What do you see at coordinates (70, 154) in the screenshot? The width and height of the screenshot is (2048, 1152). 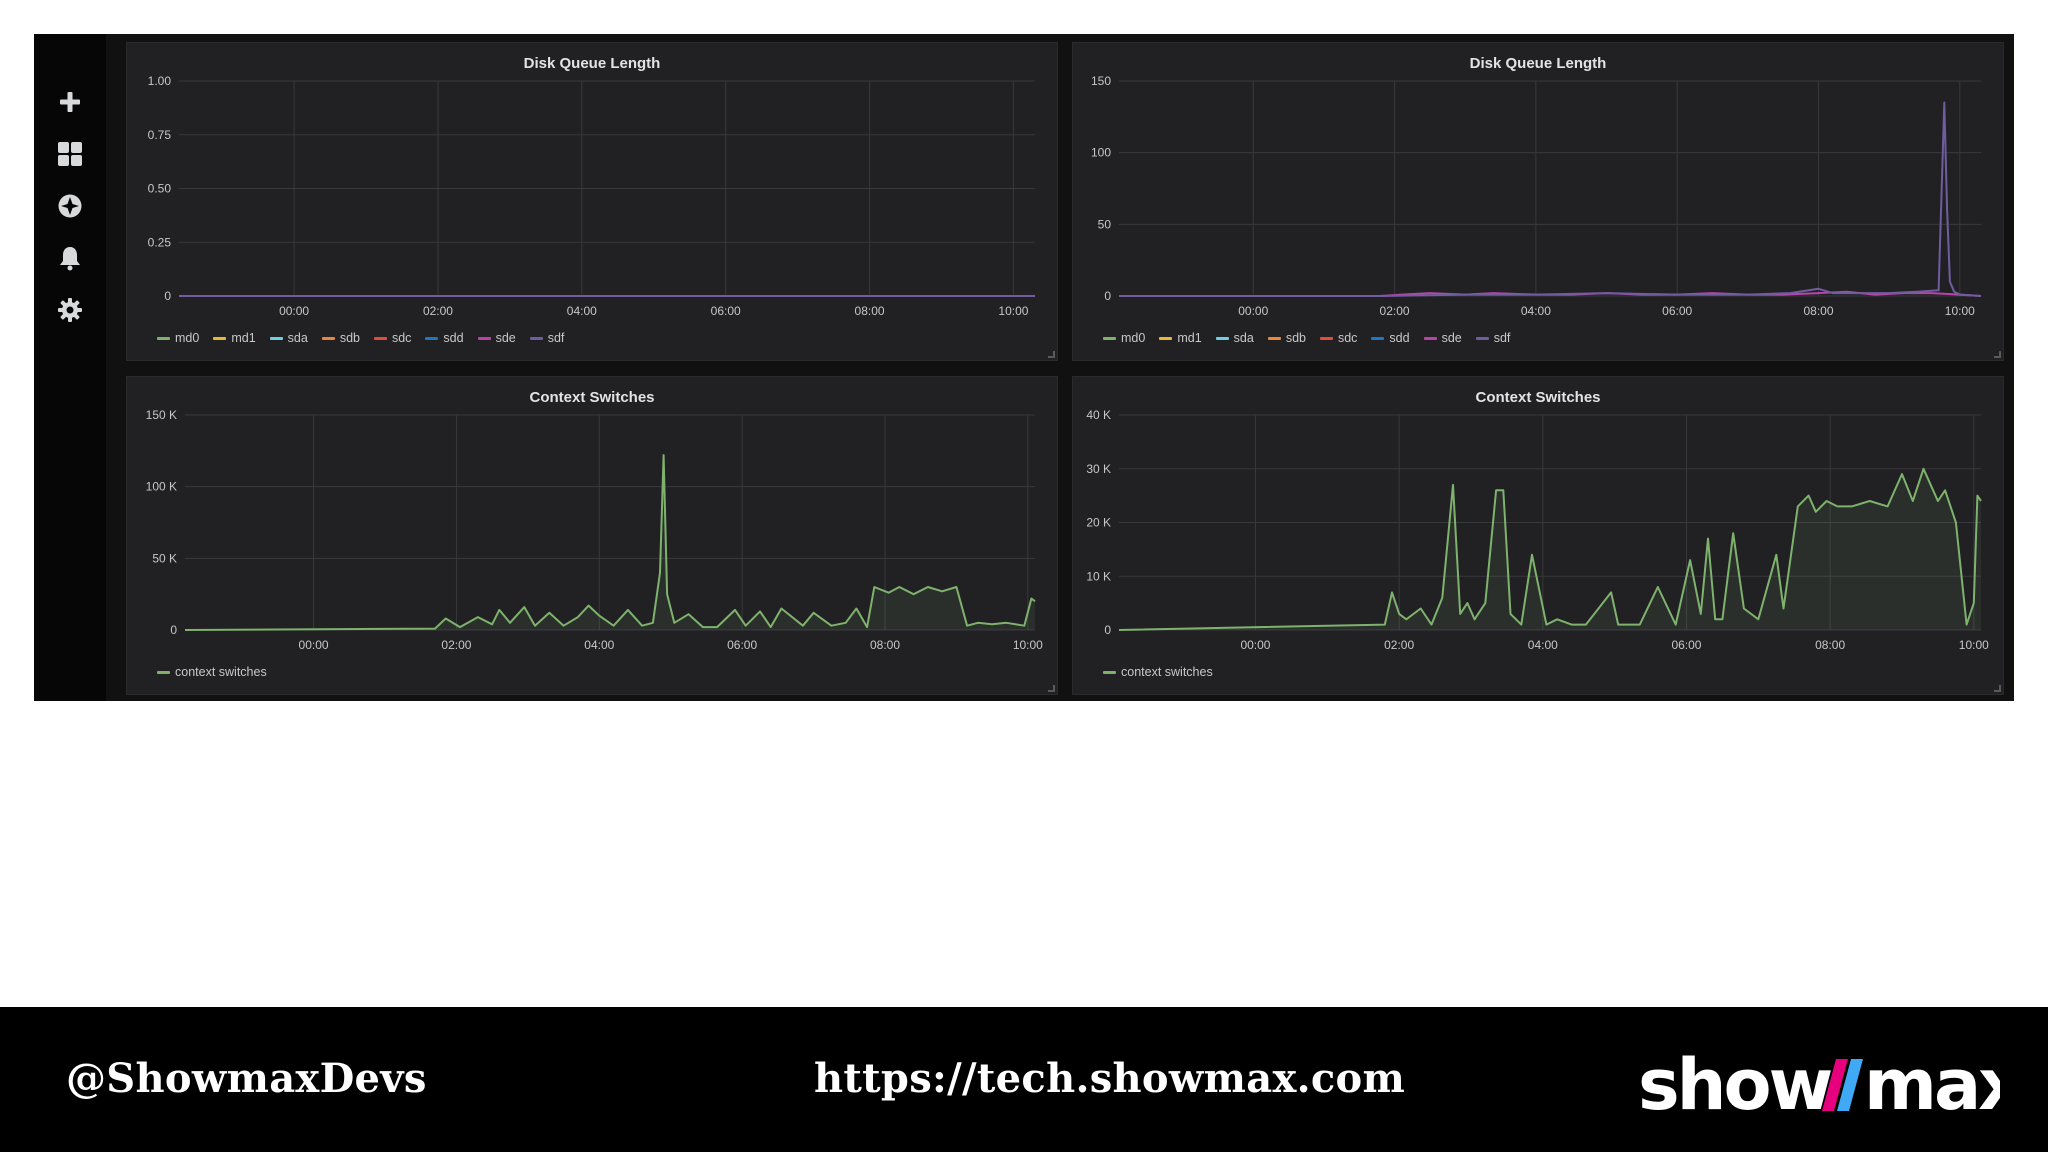 I see `dashboards-icon` at bounding box center [70, 154].